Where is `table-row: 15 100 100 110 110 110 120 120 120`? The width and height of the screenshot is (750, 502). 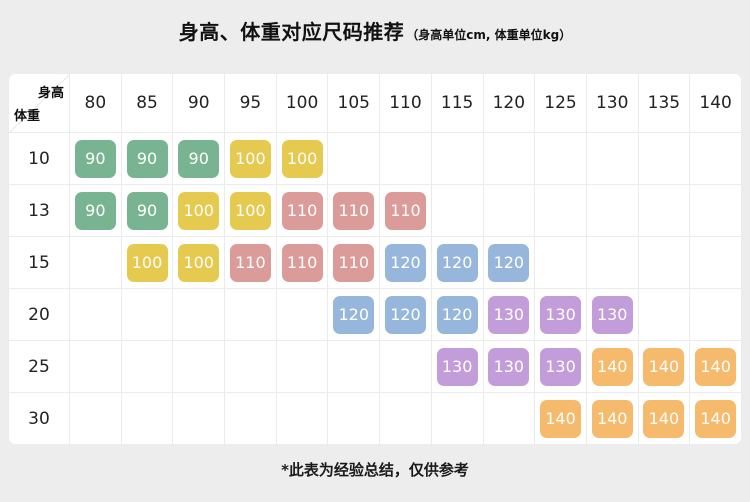 table-row: 15 100 100 110 110 110 120 120 120 is located at coordinates (375, 262).